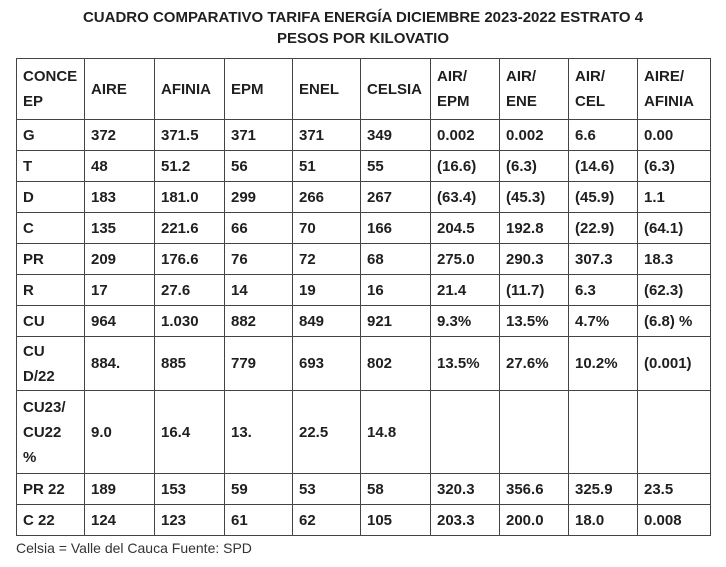  I want to click on cell-text: 299, so click(244, 197).